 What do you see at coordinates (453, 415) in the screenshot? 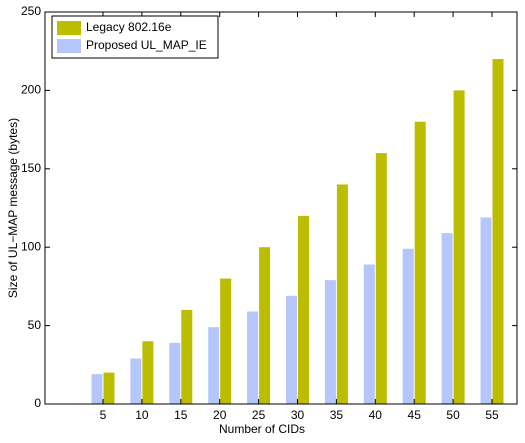
I see `x-tick-label: 50` at bounding box center [453, 415].